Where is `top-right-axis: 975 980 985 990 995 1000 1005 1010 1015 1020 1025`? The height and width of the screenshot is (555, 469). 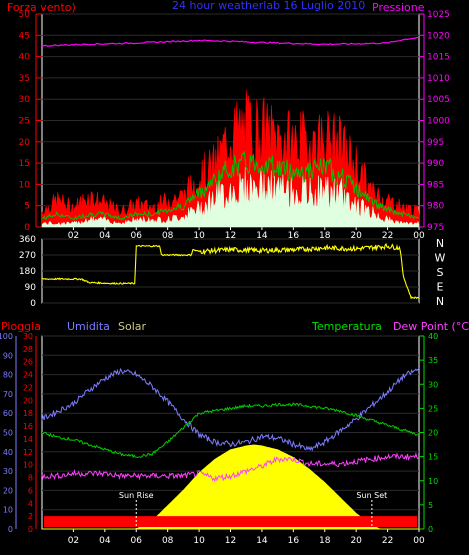 top-right-axis: 975 980 985 990 995 1000 1005 1010 1015 1020 1025 is located at coordinates (434, 121).